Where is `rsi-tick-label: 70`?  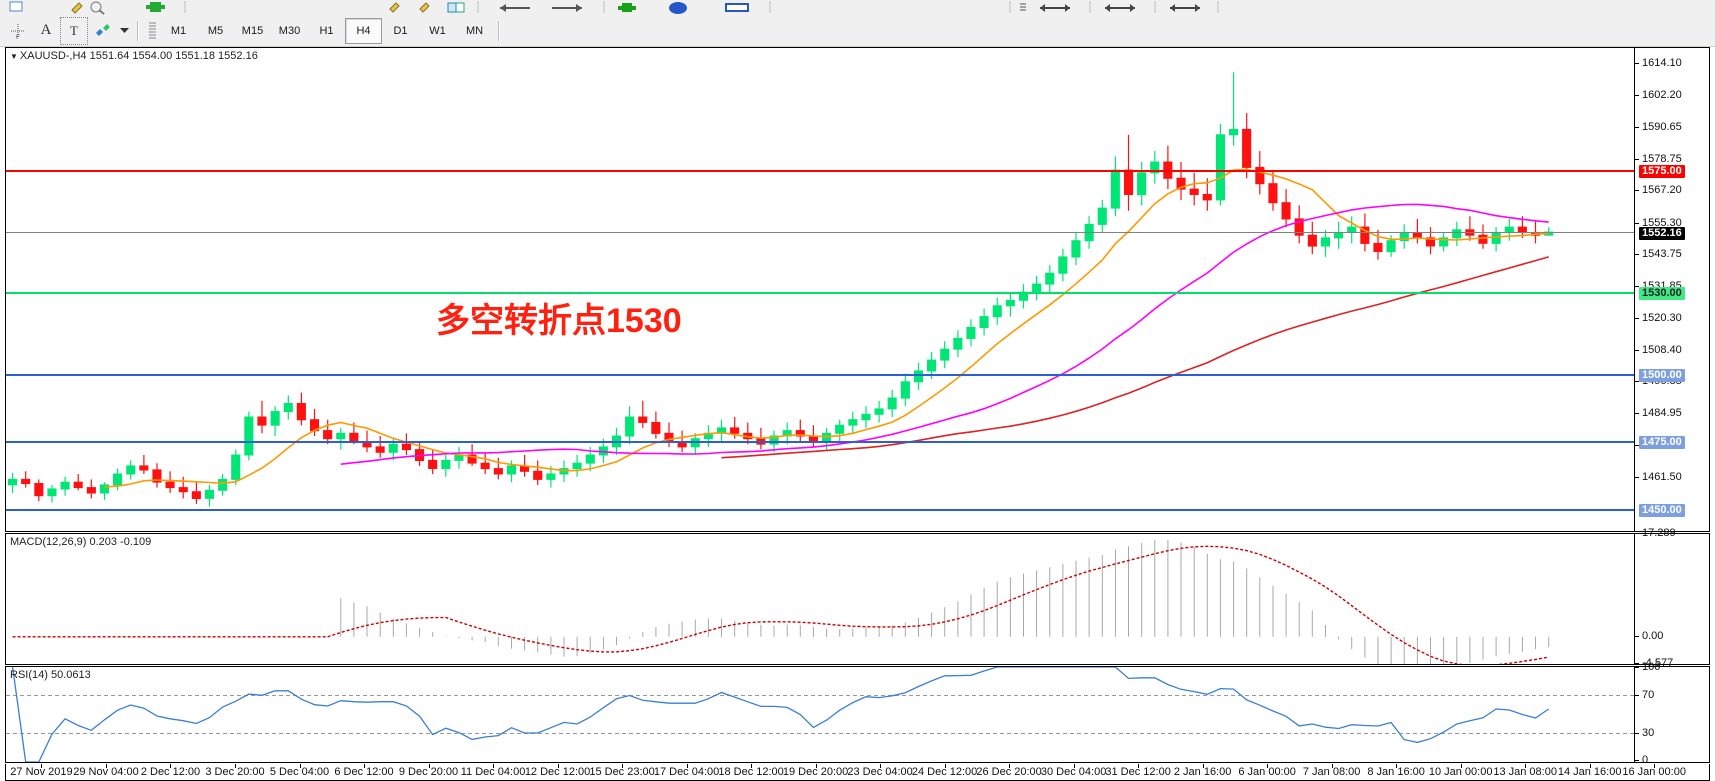
rsi-tick-label: 70 is located at coordinates (1648, 694).